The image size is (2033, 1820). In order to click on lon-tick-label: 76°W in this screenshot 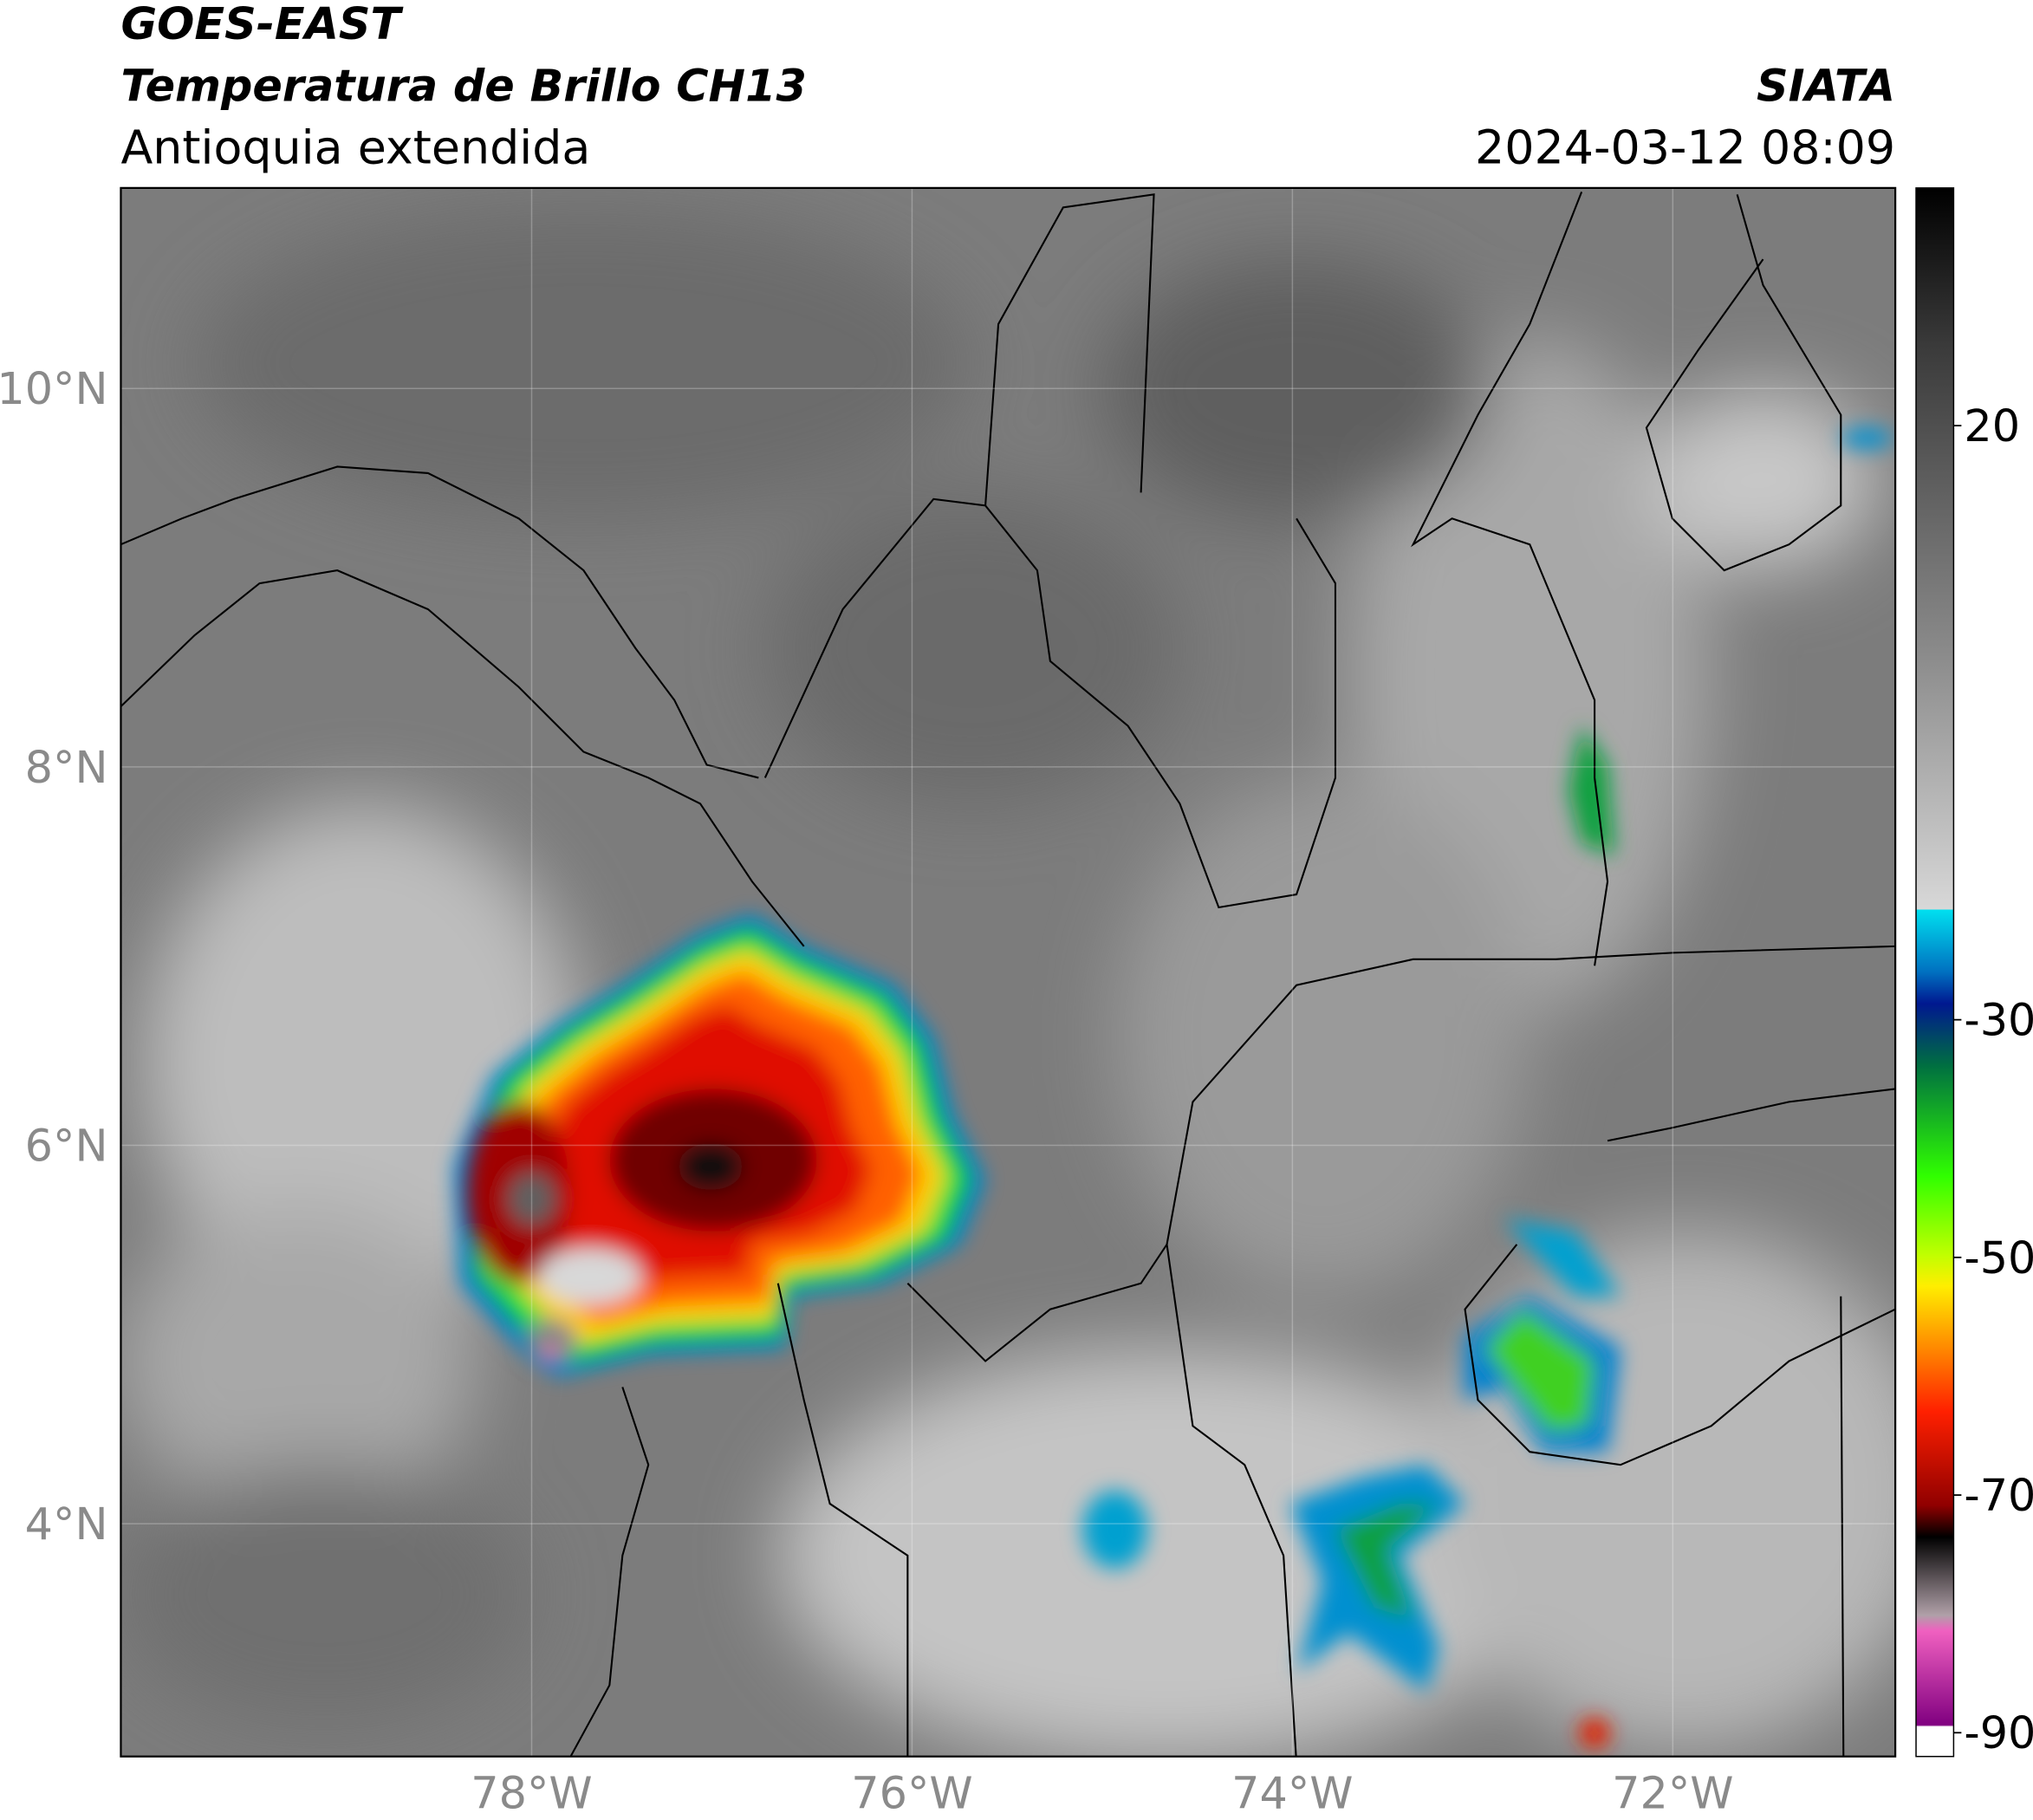, I will do `click(911, 1793)`.